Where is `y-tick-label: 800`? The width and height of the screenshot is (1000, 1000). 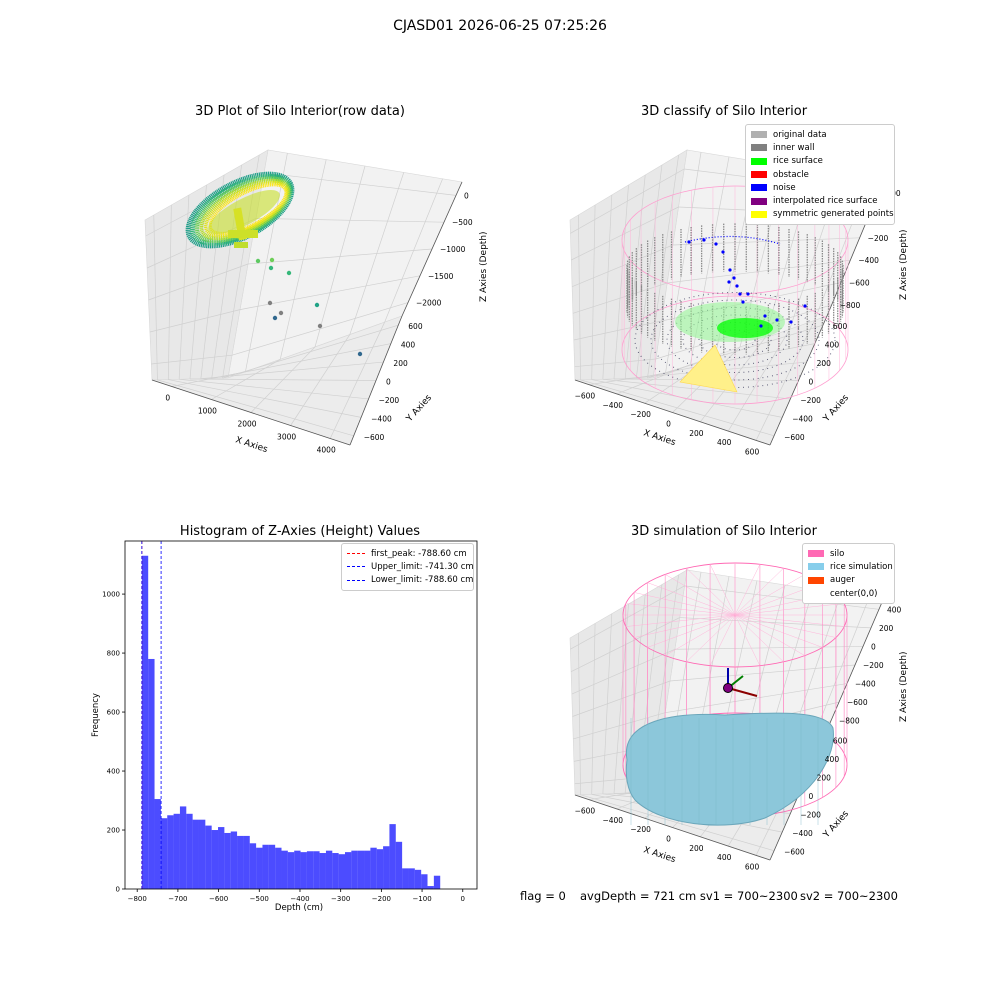
y-tick-label: 800 is located at coordinates (113, 654).